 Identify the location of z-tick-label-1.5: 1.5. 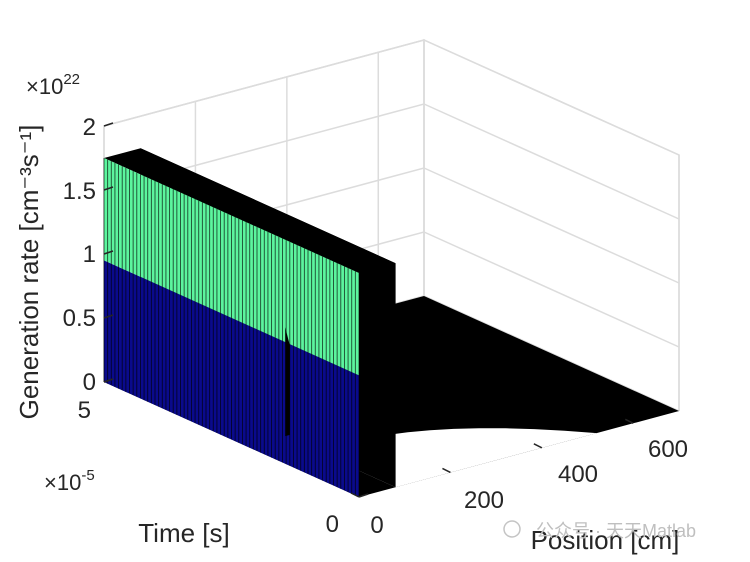
(79, 191).